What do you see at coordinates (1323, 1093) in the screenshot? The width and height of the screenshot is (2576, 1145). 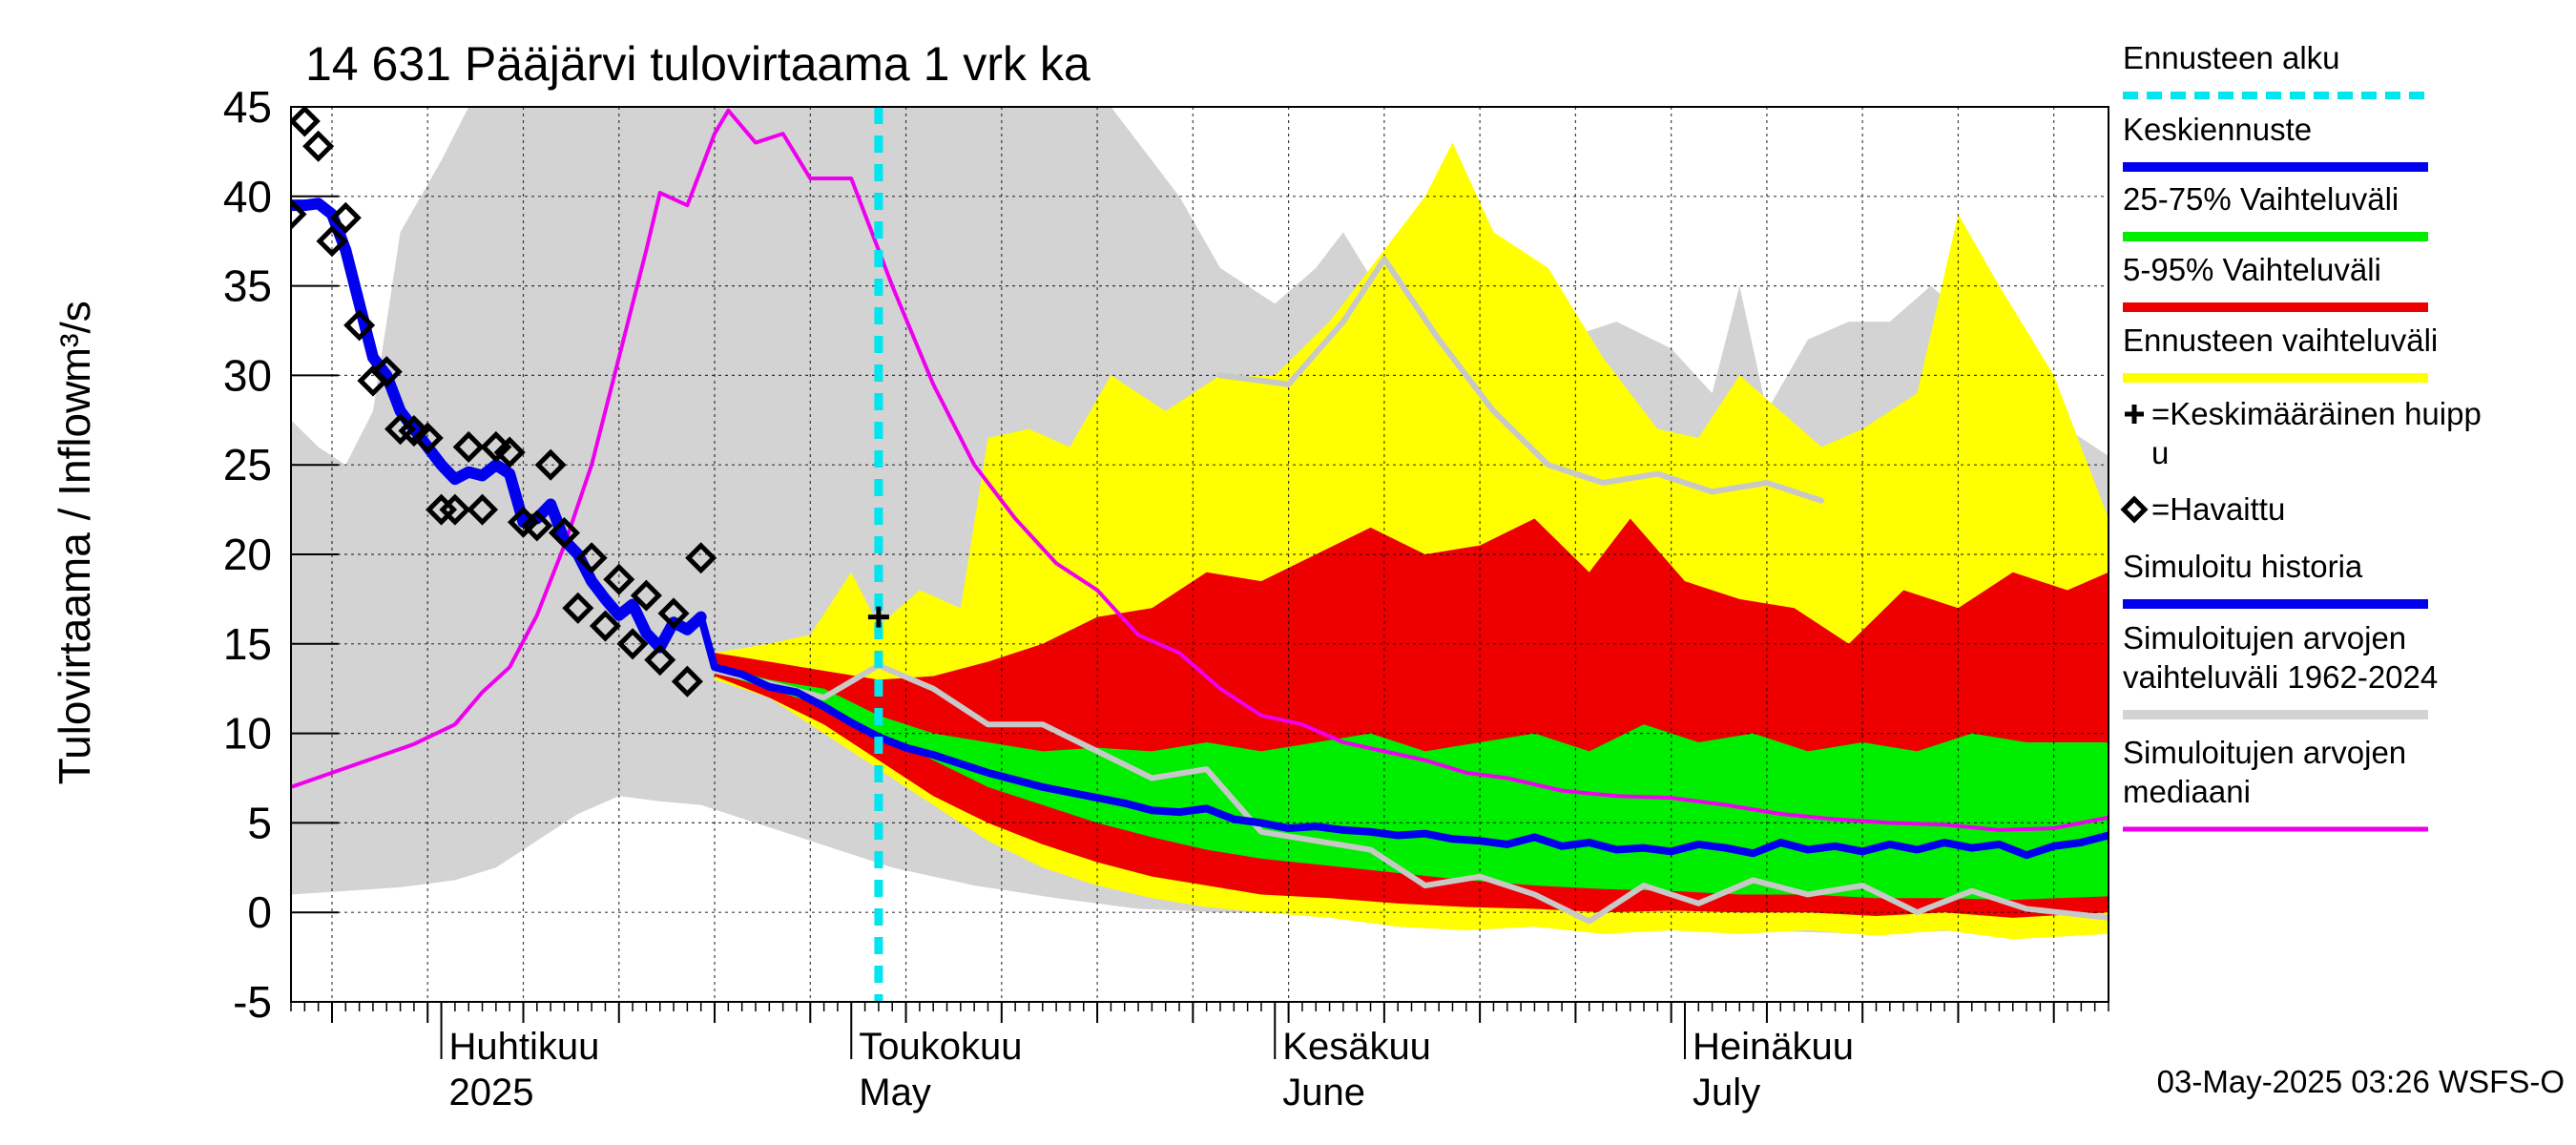 I see `x-month-label-en: June` at bounding box center [1323, 1093].